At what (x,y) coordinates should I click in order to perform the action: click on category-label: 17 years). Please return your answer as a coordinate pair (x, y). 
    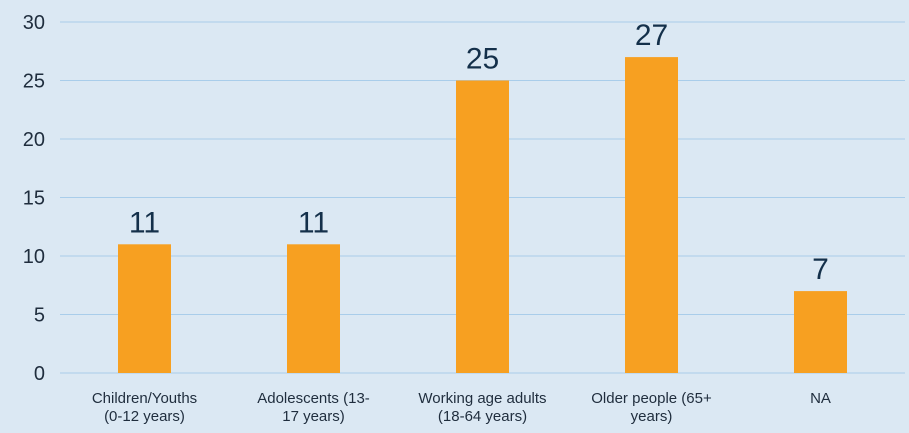
    Looking at the image, I should click on (313, 416).